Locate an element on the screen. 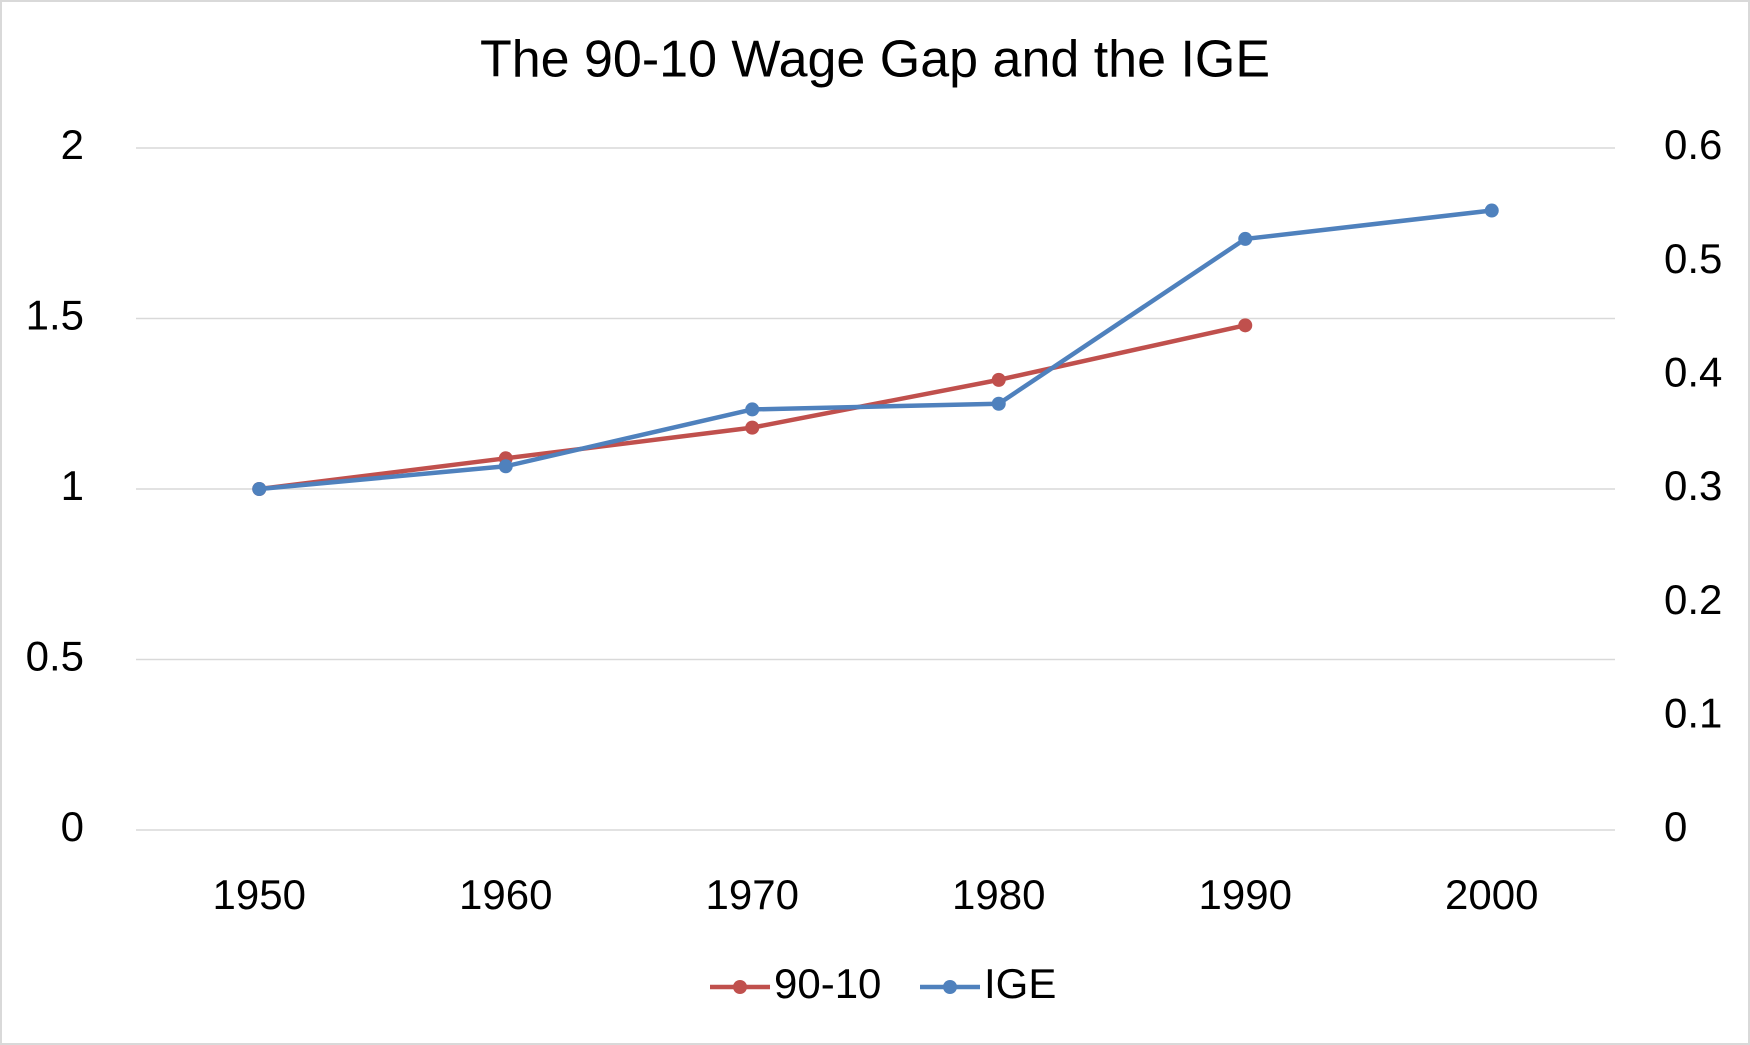  x-tick-label: 1980 is located at coordinates (998, 894).